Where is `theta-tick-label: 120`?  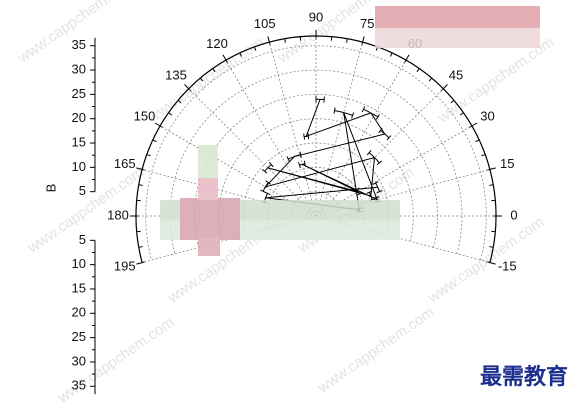 theta-tick-label: 120 is located at coordinates (217, 43).